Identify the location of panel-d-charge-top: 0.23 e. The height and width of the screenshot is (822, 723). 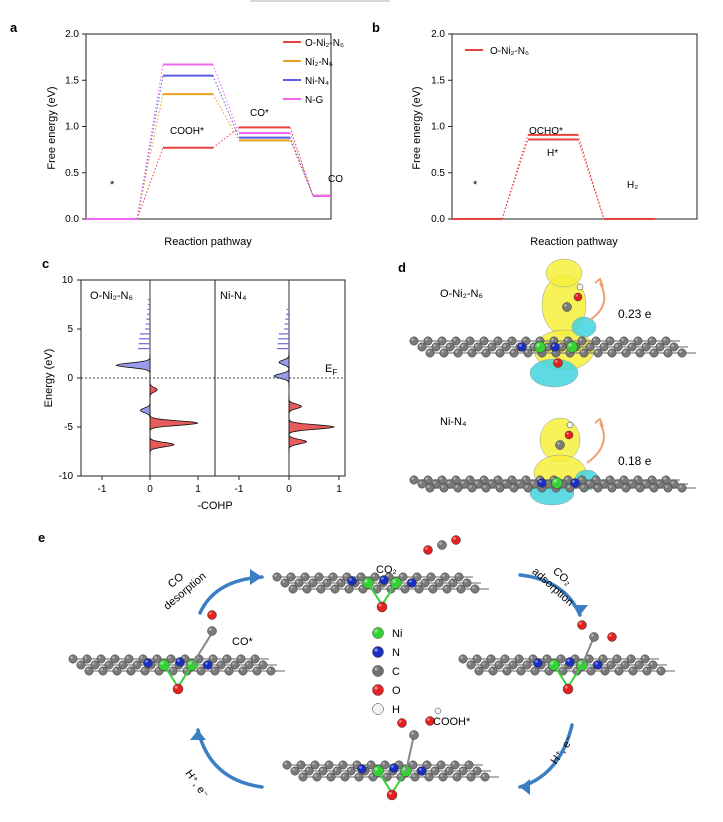
(635, 314).